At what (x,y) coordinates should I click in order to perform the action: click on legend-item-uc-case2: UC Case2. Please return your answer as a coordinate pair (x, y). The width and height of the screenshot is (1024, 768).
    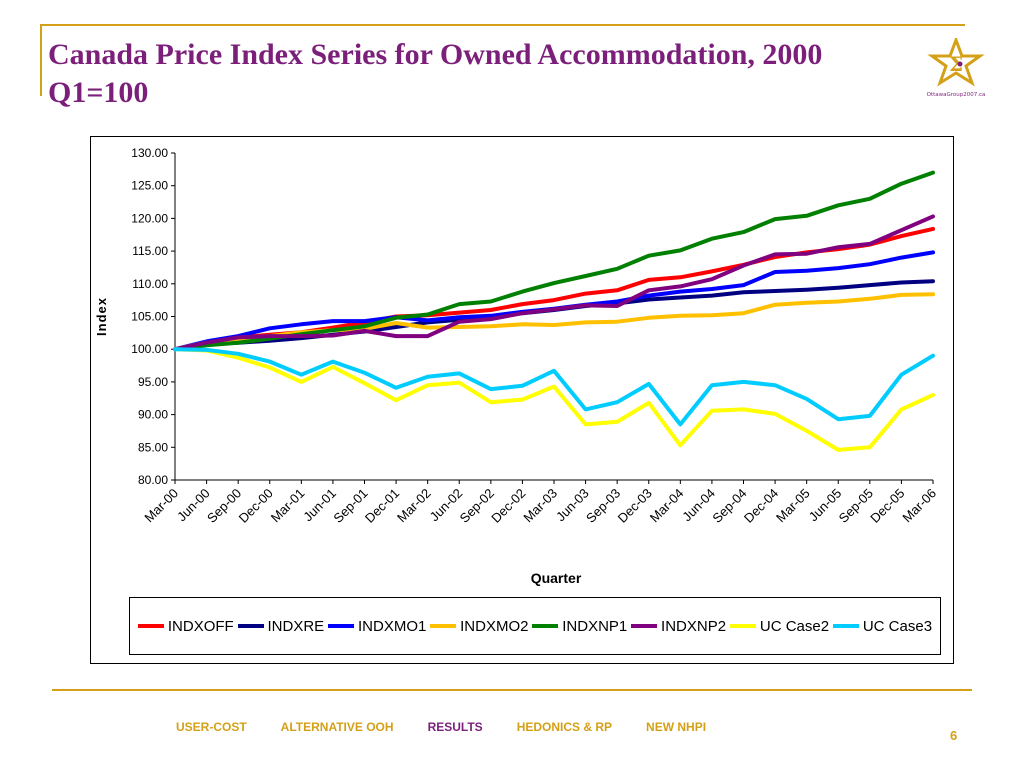
    Looking at the image, I should click on (779, 626).